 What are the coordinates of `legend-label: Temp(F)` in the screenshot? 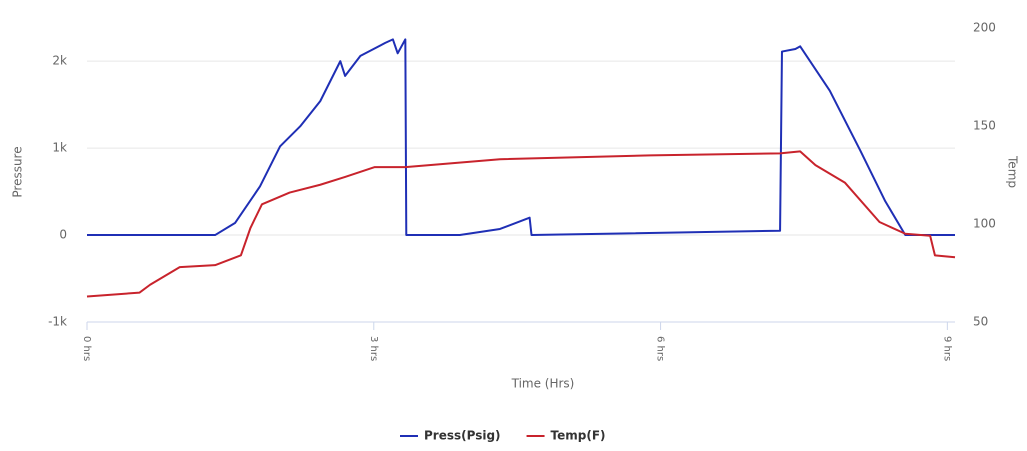 It's located at (578, 436).